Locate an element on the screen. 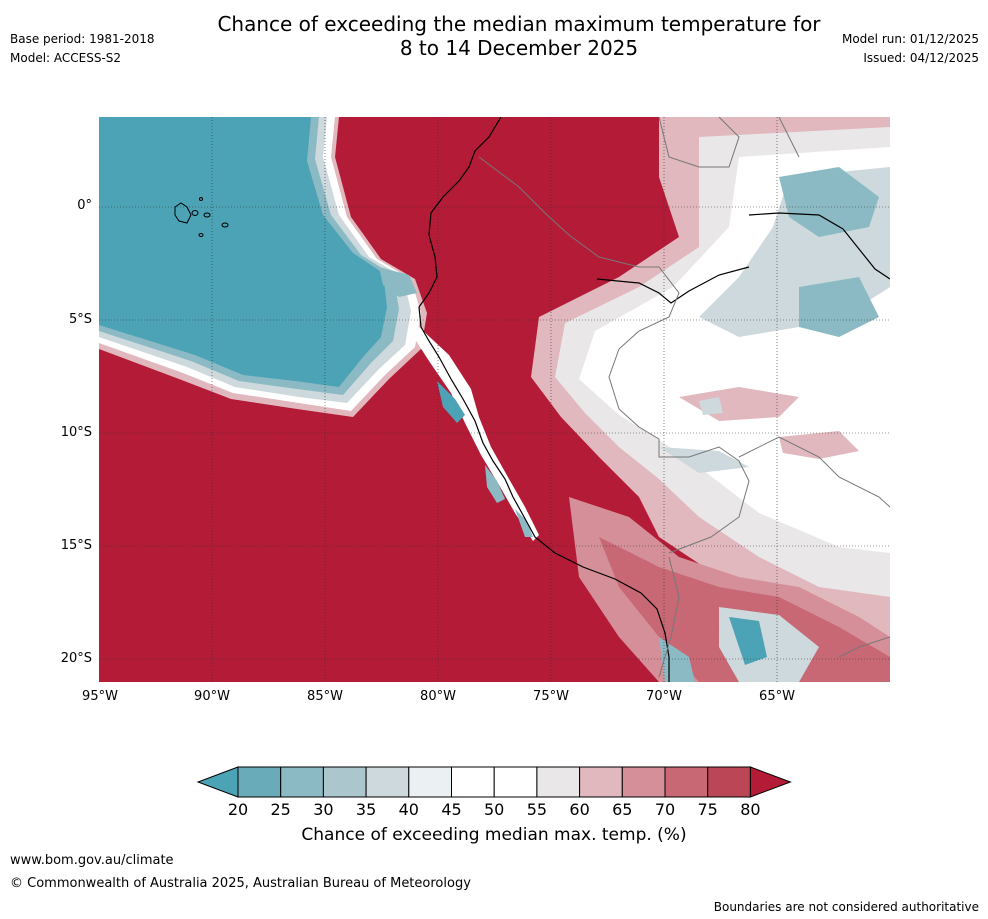 This screenshot has width=988, height=919. lon-label-65w: 65°W is located at coordinates (777, 696).